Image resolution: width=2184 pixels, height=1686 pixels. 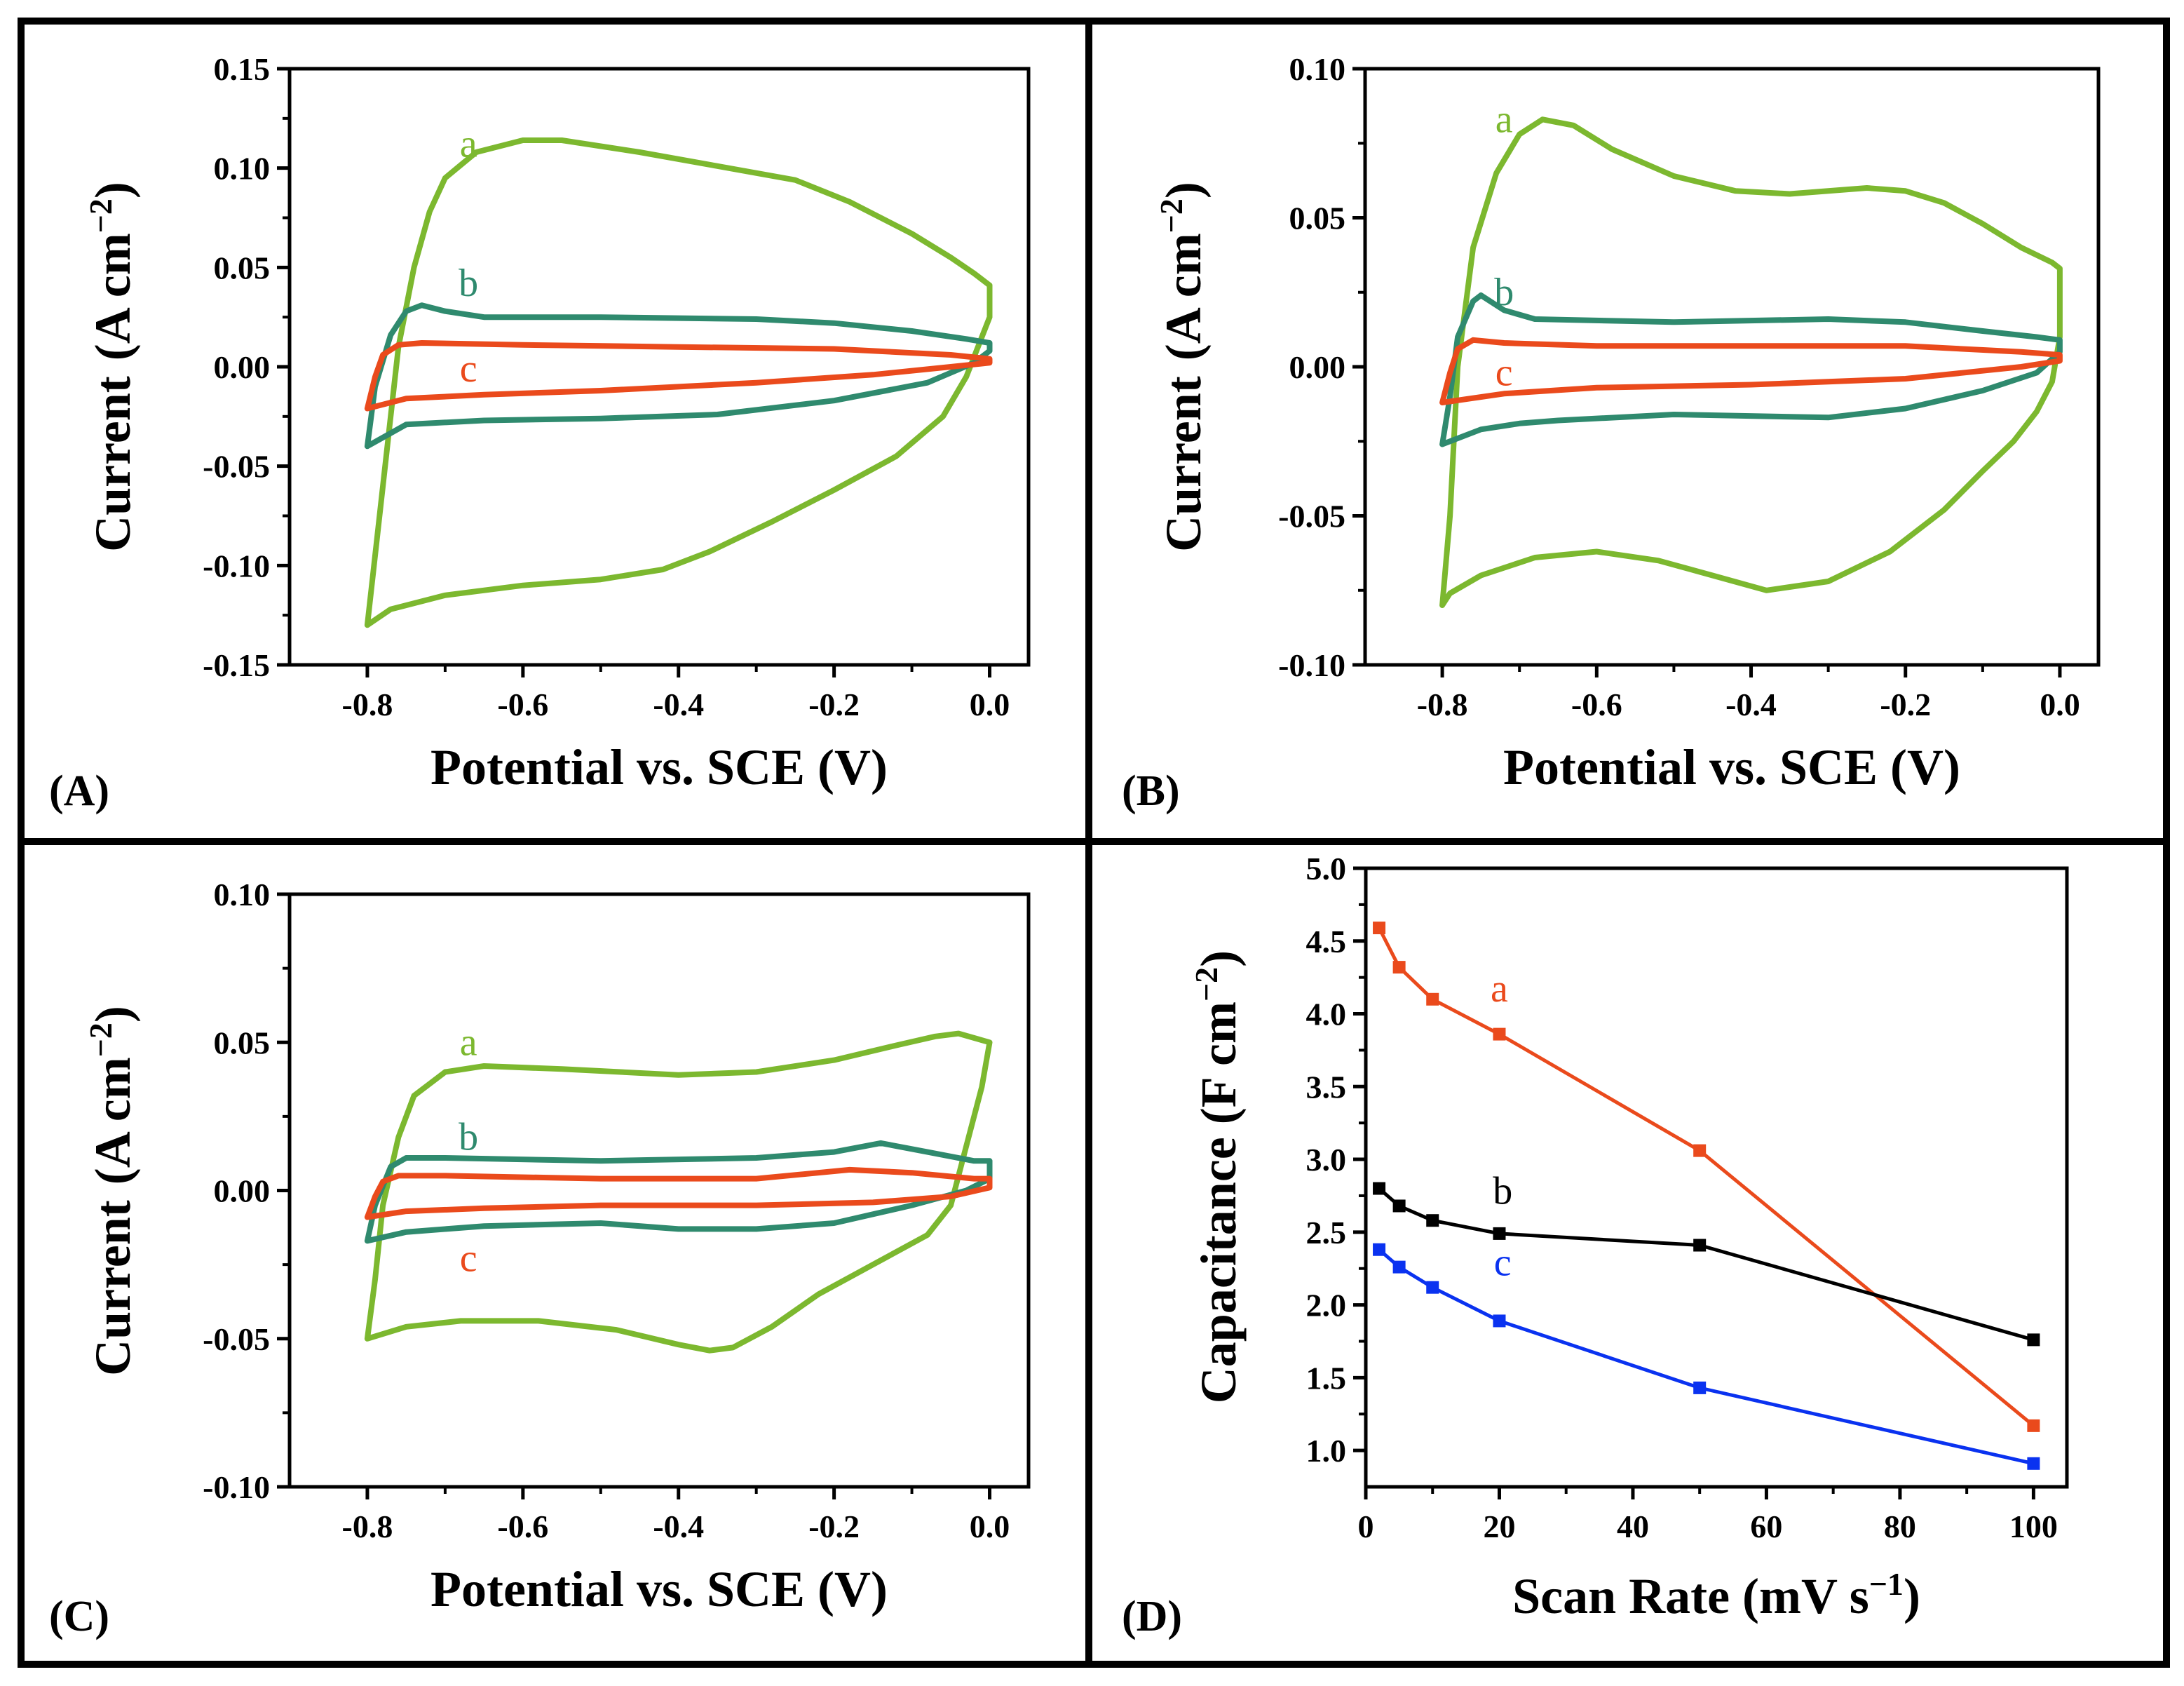 What do you see at coordinates (1366, 1526) in the screenshot?
I see `x-tick-label: 0` at bounding box center [1366, 1526].